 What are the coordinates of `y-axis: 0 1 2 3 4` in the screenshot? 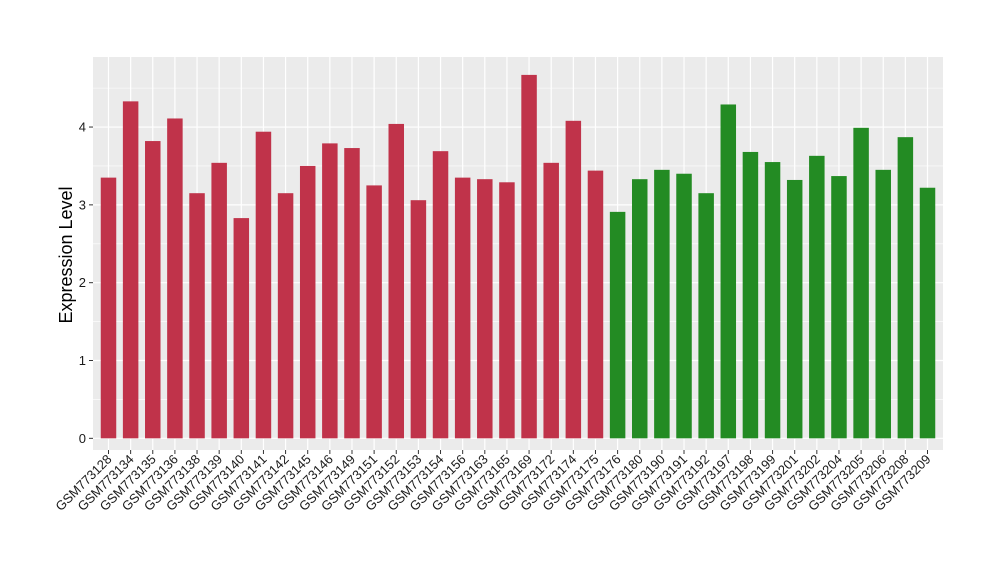 It's located at (86, 283).